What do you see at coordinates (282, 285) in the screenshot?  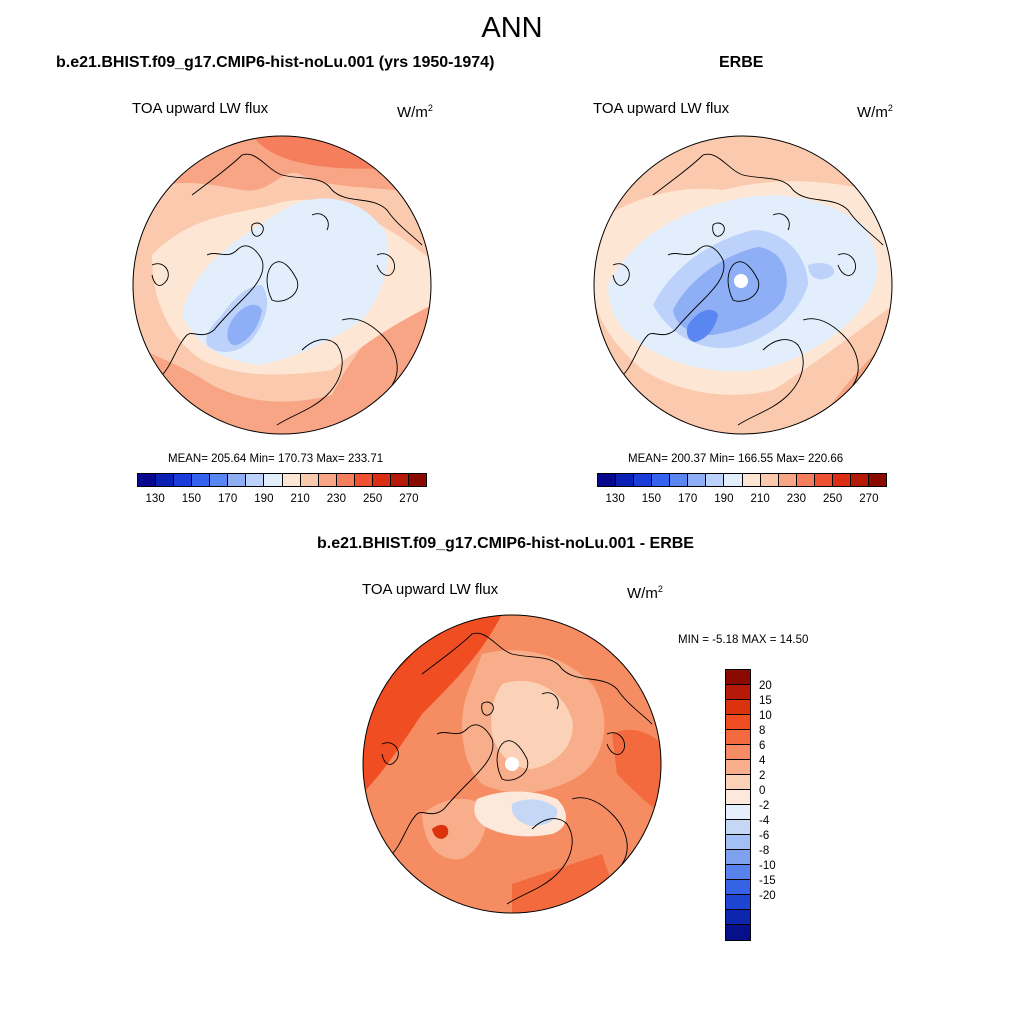 I see `model-polar-map` at bounding box center [282, 285].